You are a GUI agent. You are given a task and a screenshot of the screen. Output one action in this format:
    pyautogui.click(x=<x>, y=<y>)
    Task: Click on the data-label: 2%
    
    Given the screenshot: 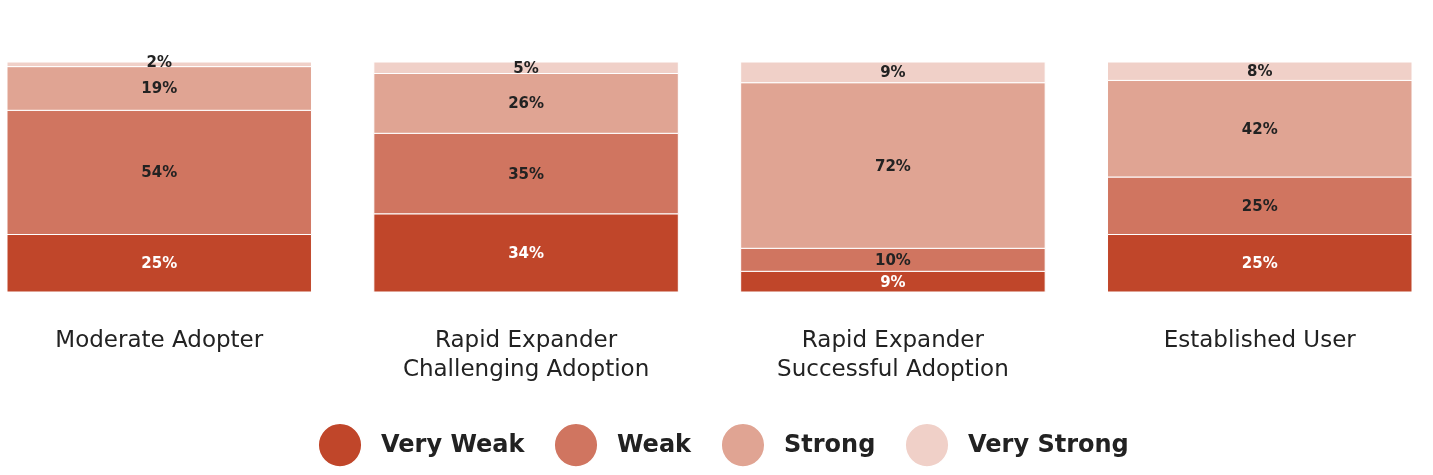 What is the action you would take?
    pyautogui.click(x=159, y=62)
    